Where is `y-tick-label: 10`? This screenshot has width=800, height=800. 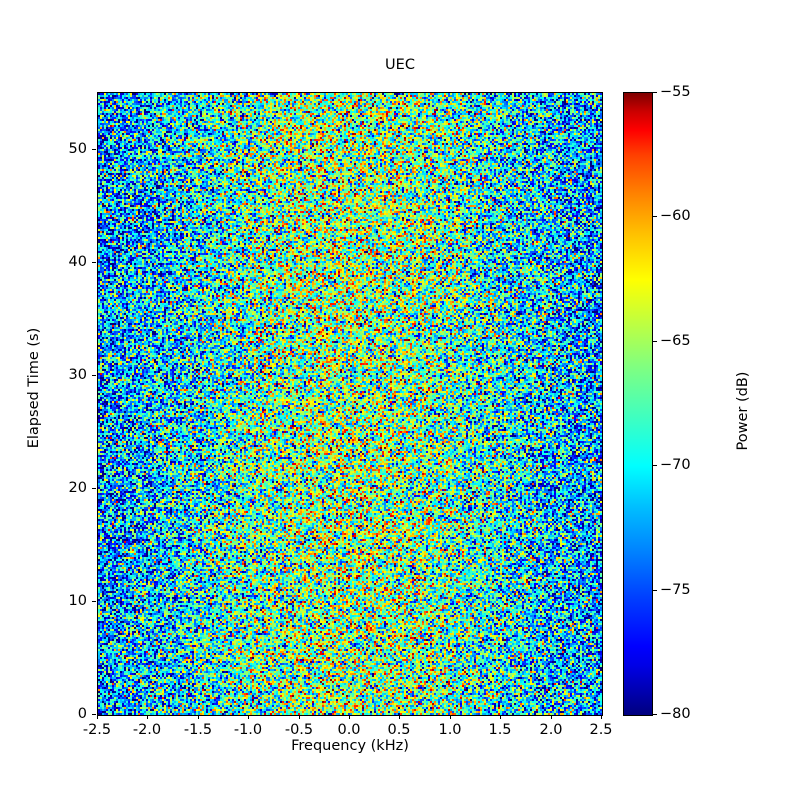
y-tick-label: 10 is located at coordinates (77, 601).